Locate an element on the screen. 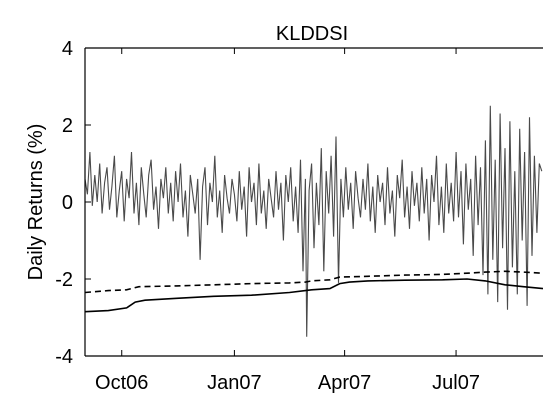 Image resolution: width=543 pixels, height=400 pixels. y-tick-label: 4 is located at coordinates (67, 49).